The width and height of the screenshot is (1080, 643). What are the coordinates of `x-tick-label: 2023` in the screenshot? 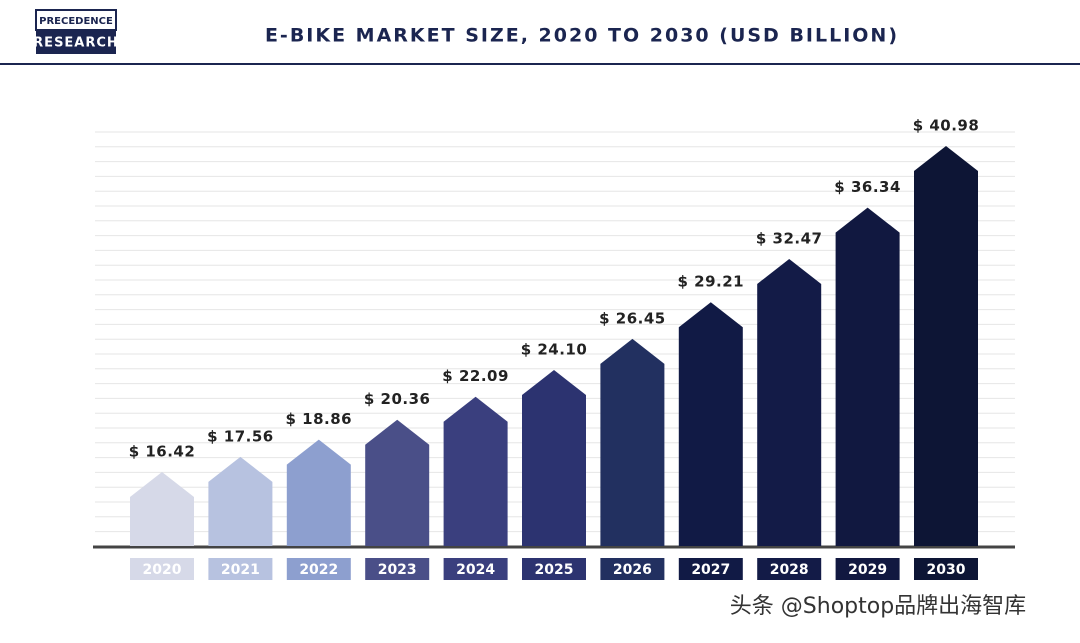 It's located at (397, 570).